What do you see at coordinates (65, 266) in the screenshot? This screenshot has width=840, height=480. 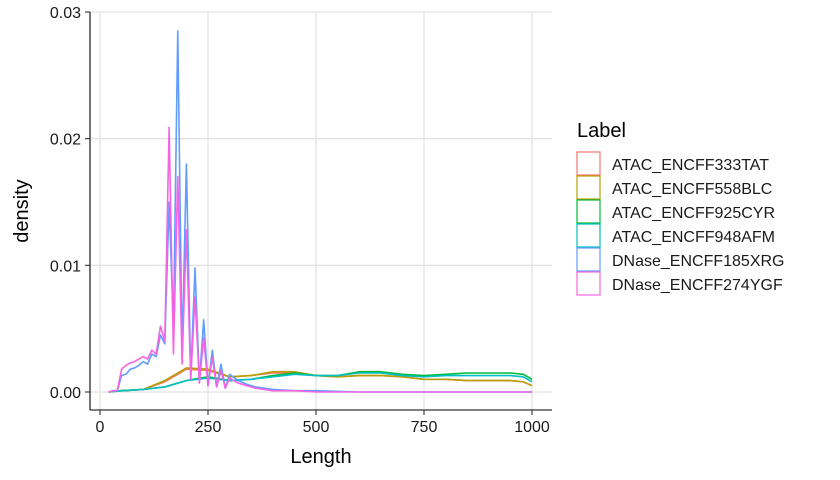 I see `y-tick-label: 0.01` at bounding box center [65, 266].